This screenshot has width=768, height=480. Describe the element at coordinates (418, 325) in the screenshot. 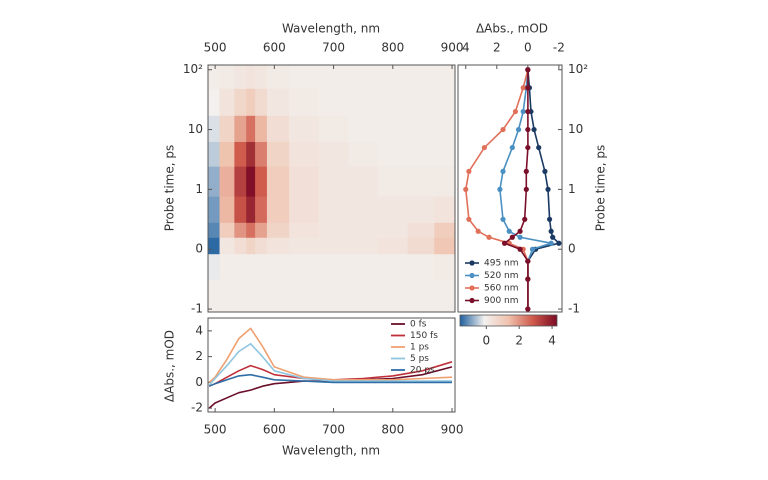

I see `legend-label: 0 fs` at that location.